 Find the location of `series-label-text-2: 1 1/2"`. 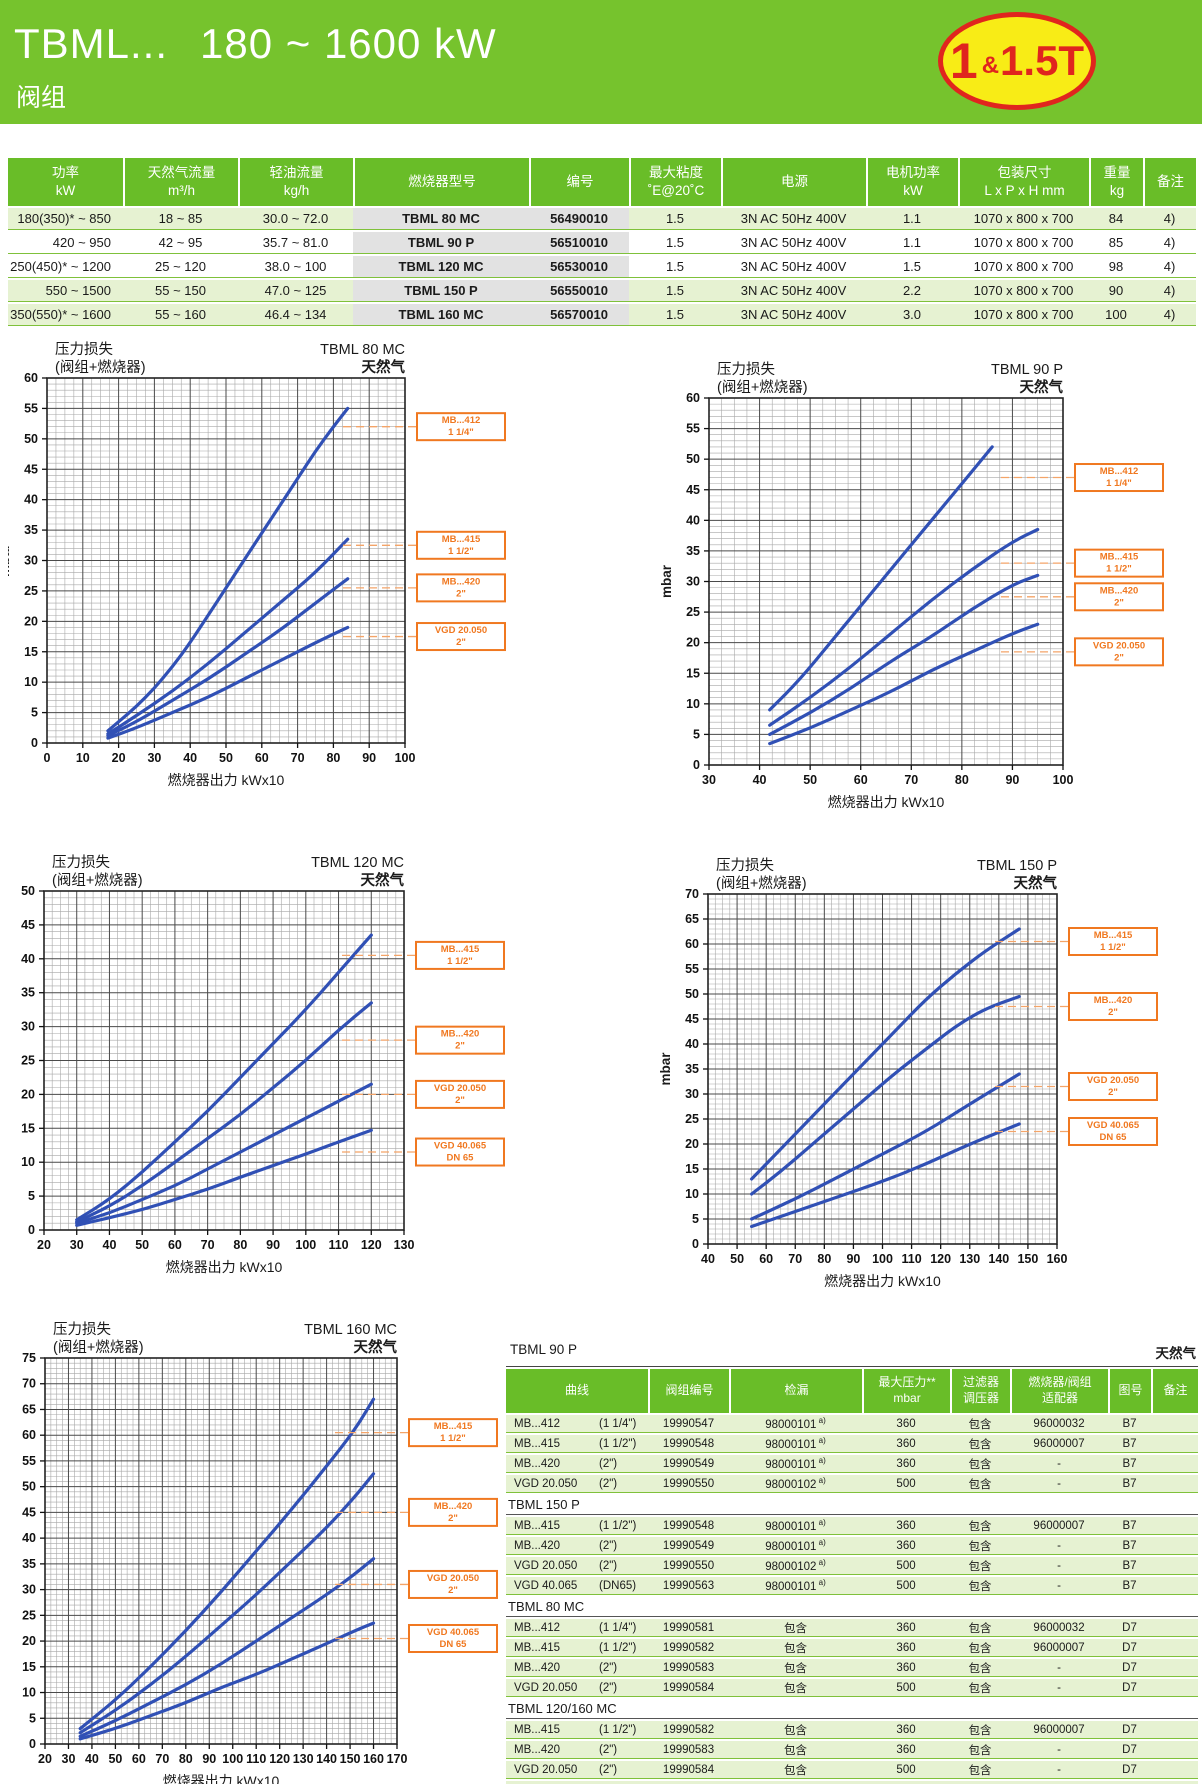

series-label-text-2: 1 1/2" is located at coordinates (1113, 947).